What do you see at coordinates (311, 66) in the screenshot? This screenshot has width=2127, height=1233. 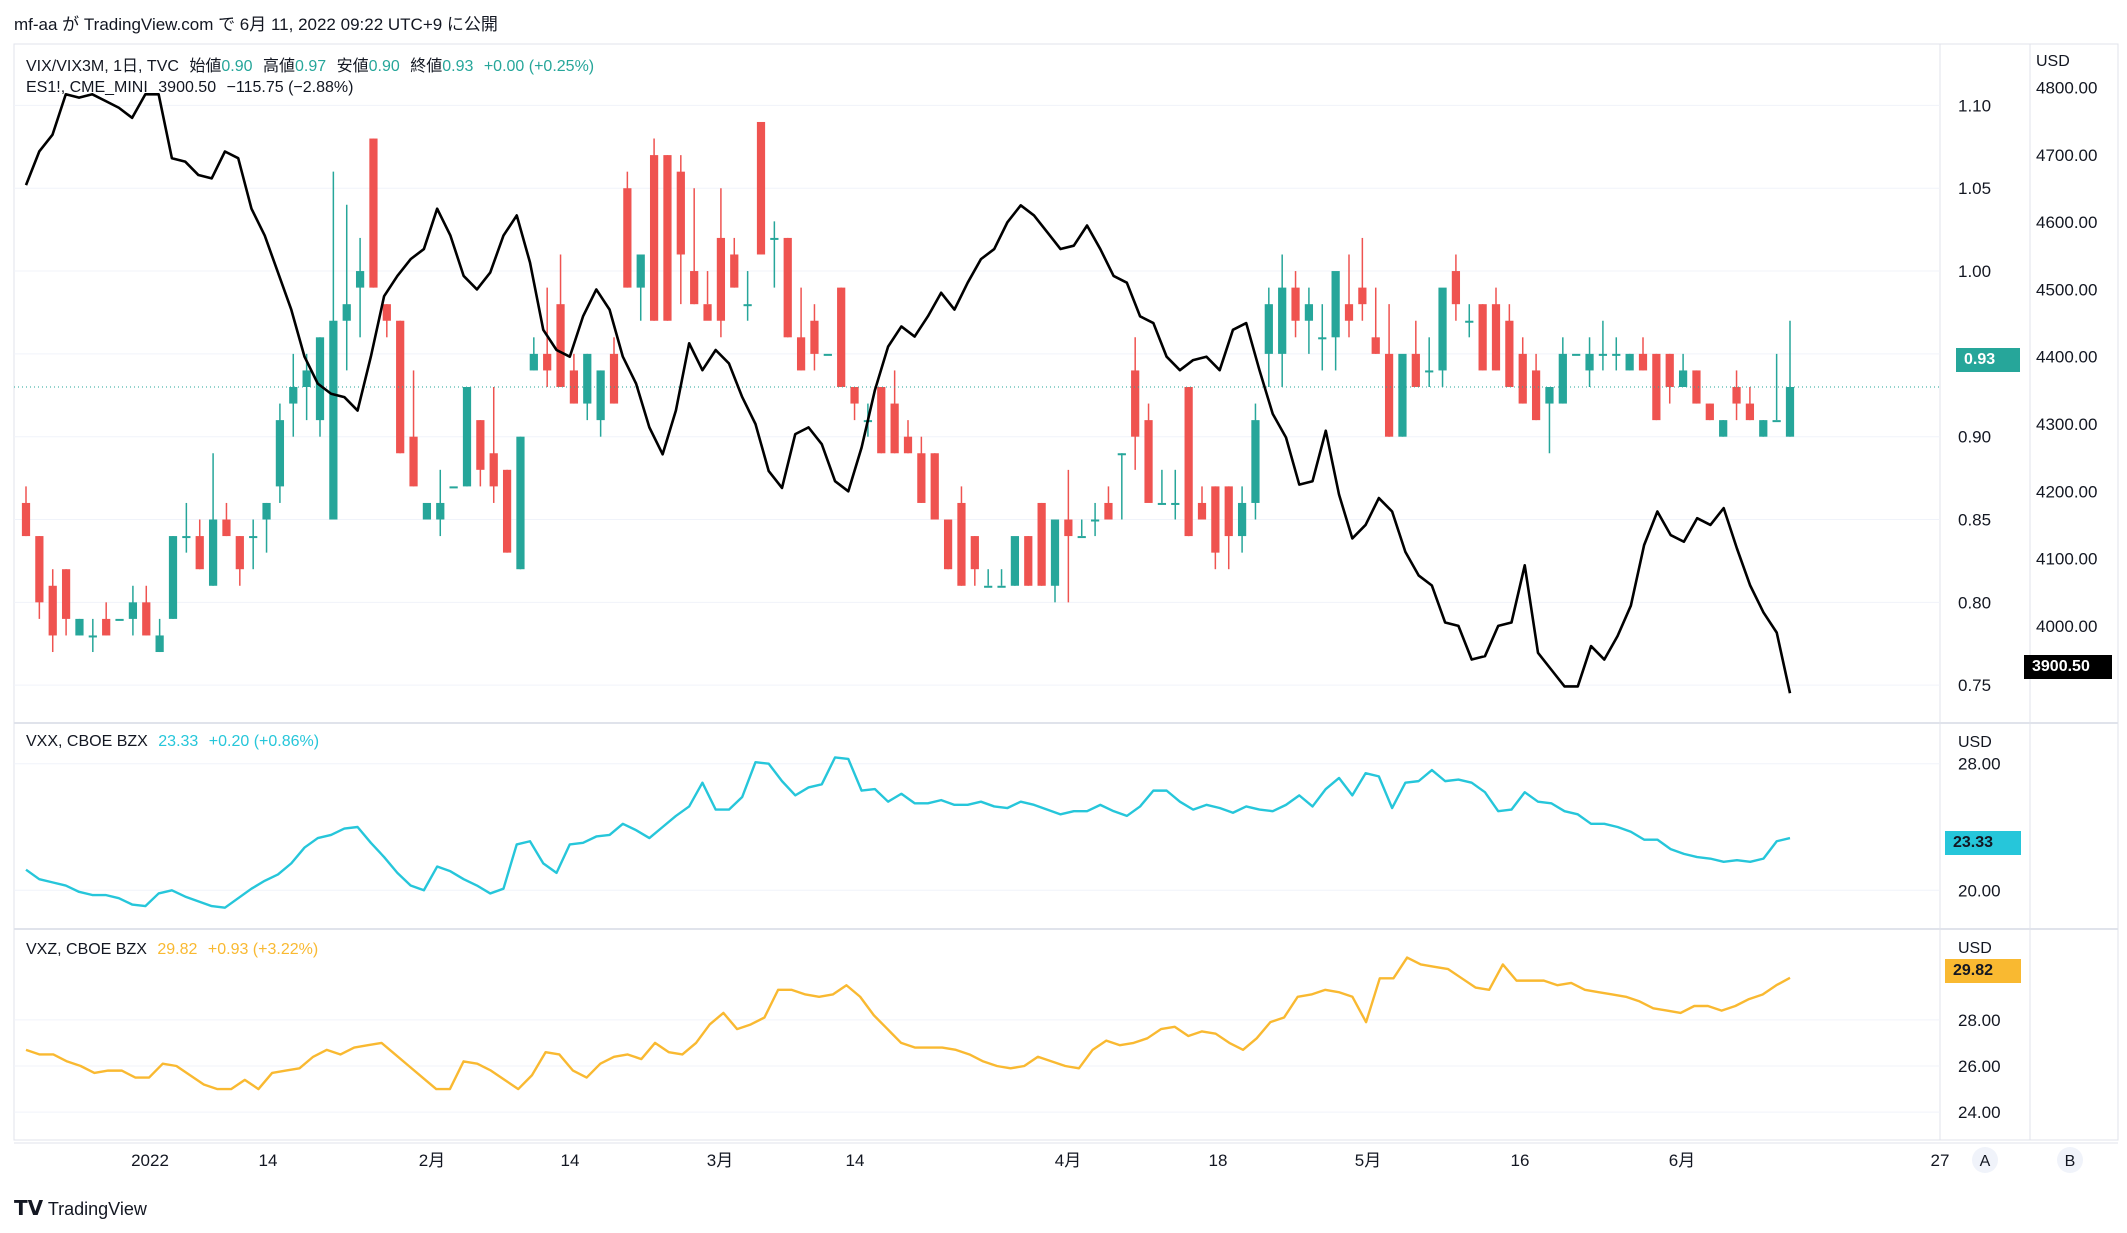 I see `high-value: 0.97` at bounding box center [311, 66].